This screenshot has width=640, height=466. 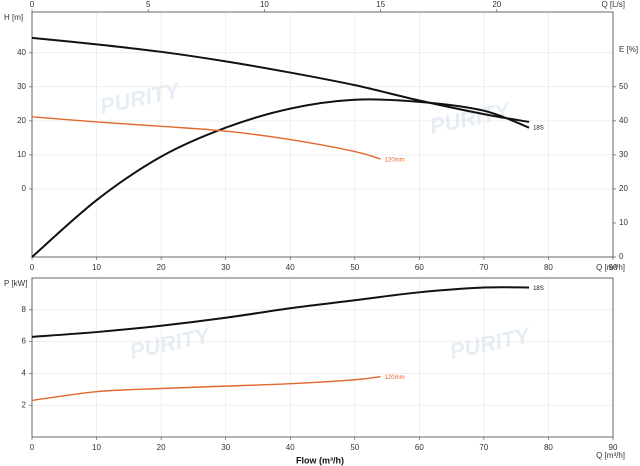 I want to click on y-tick-label: 30, so click(x=21, y=86).